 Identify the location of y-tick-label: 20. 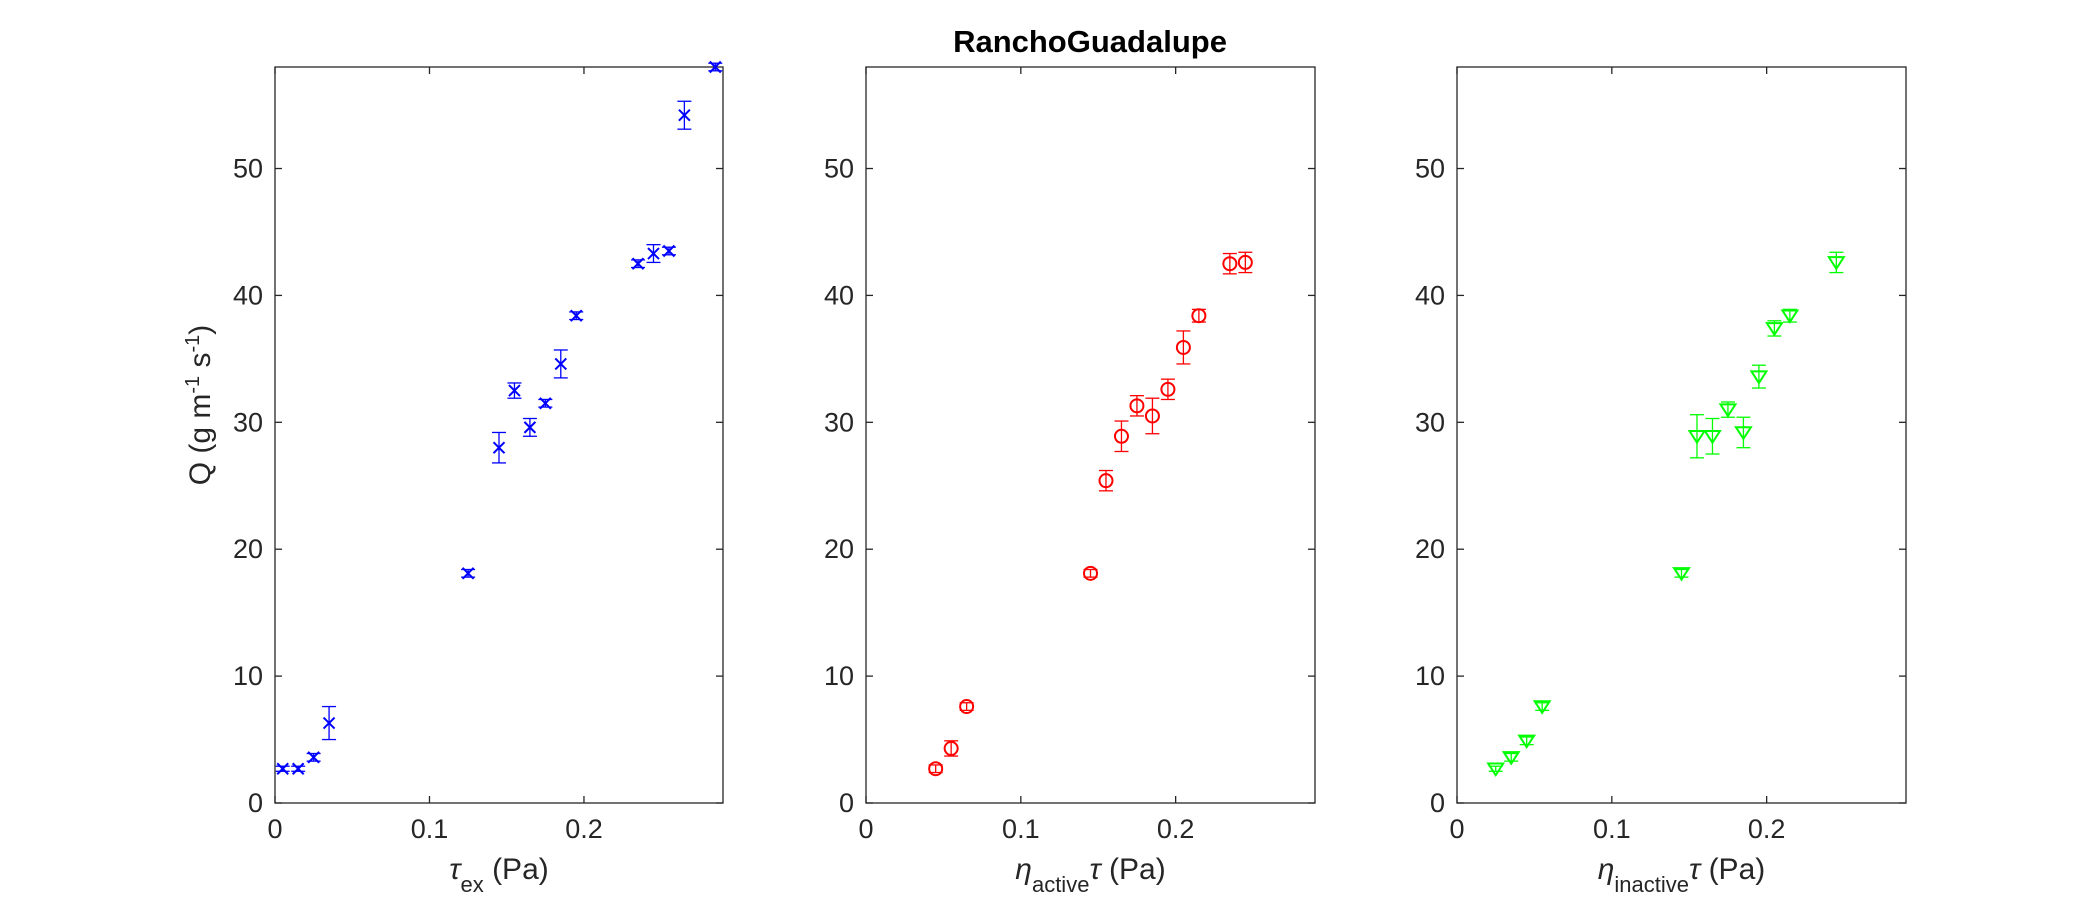
(248, 549).